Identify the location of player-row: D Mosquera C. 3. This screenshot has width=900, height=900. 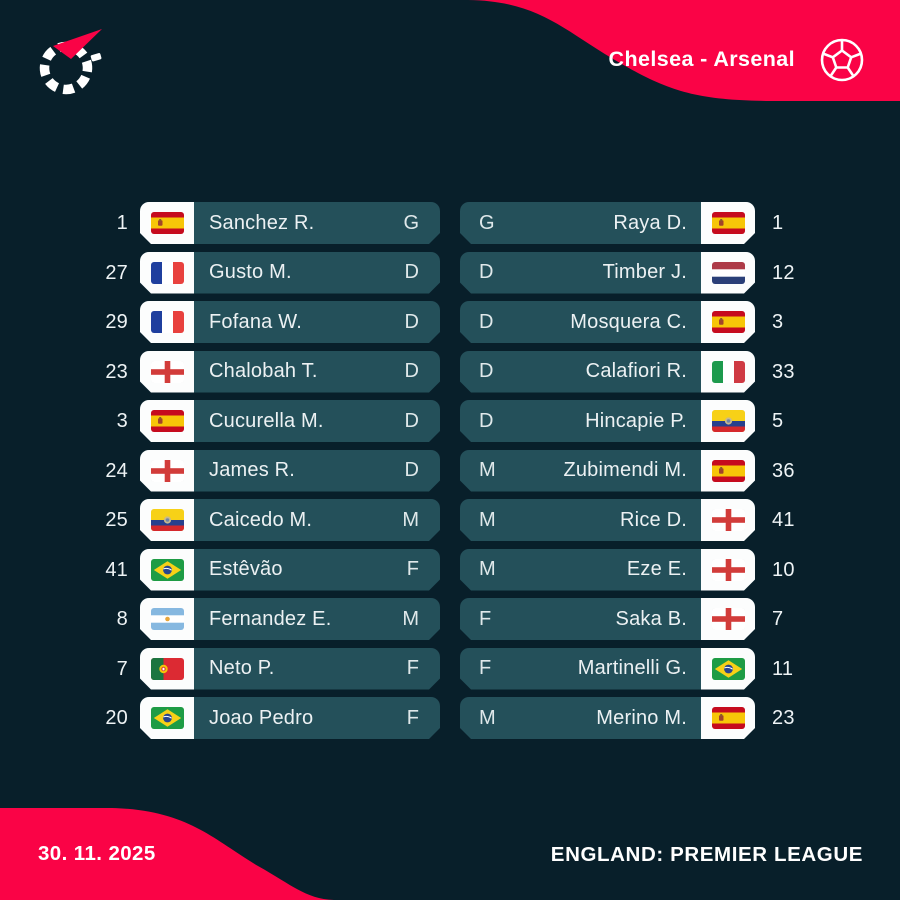
(680, 322).